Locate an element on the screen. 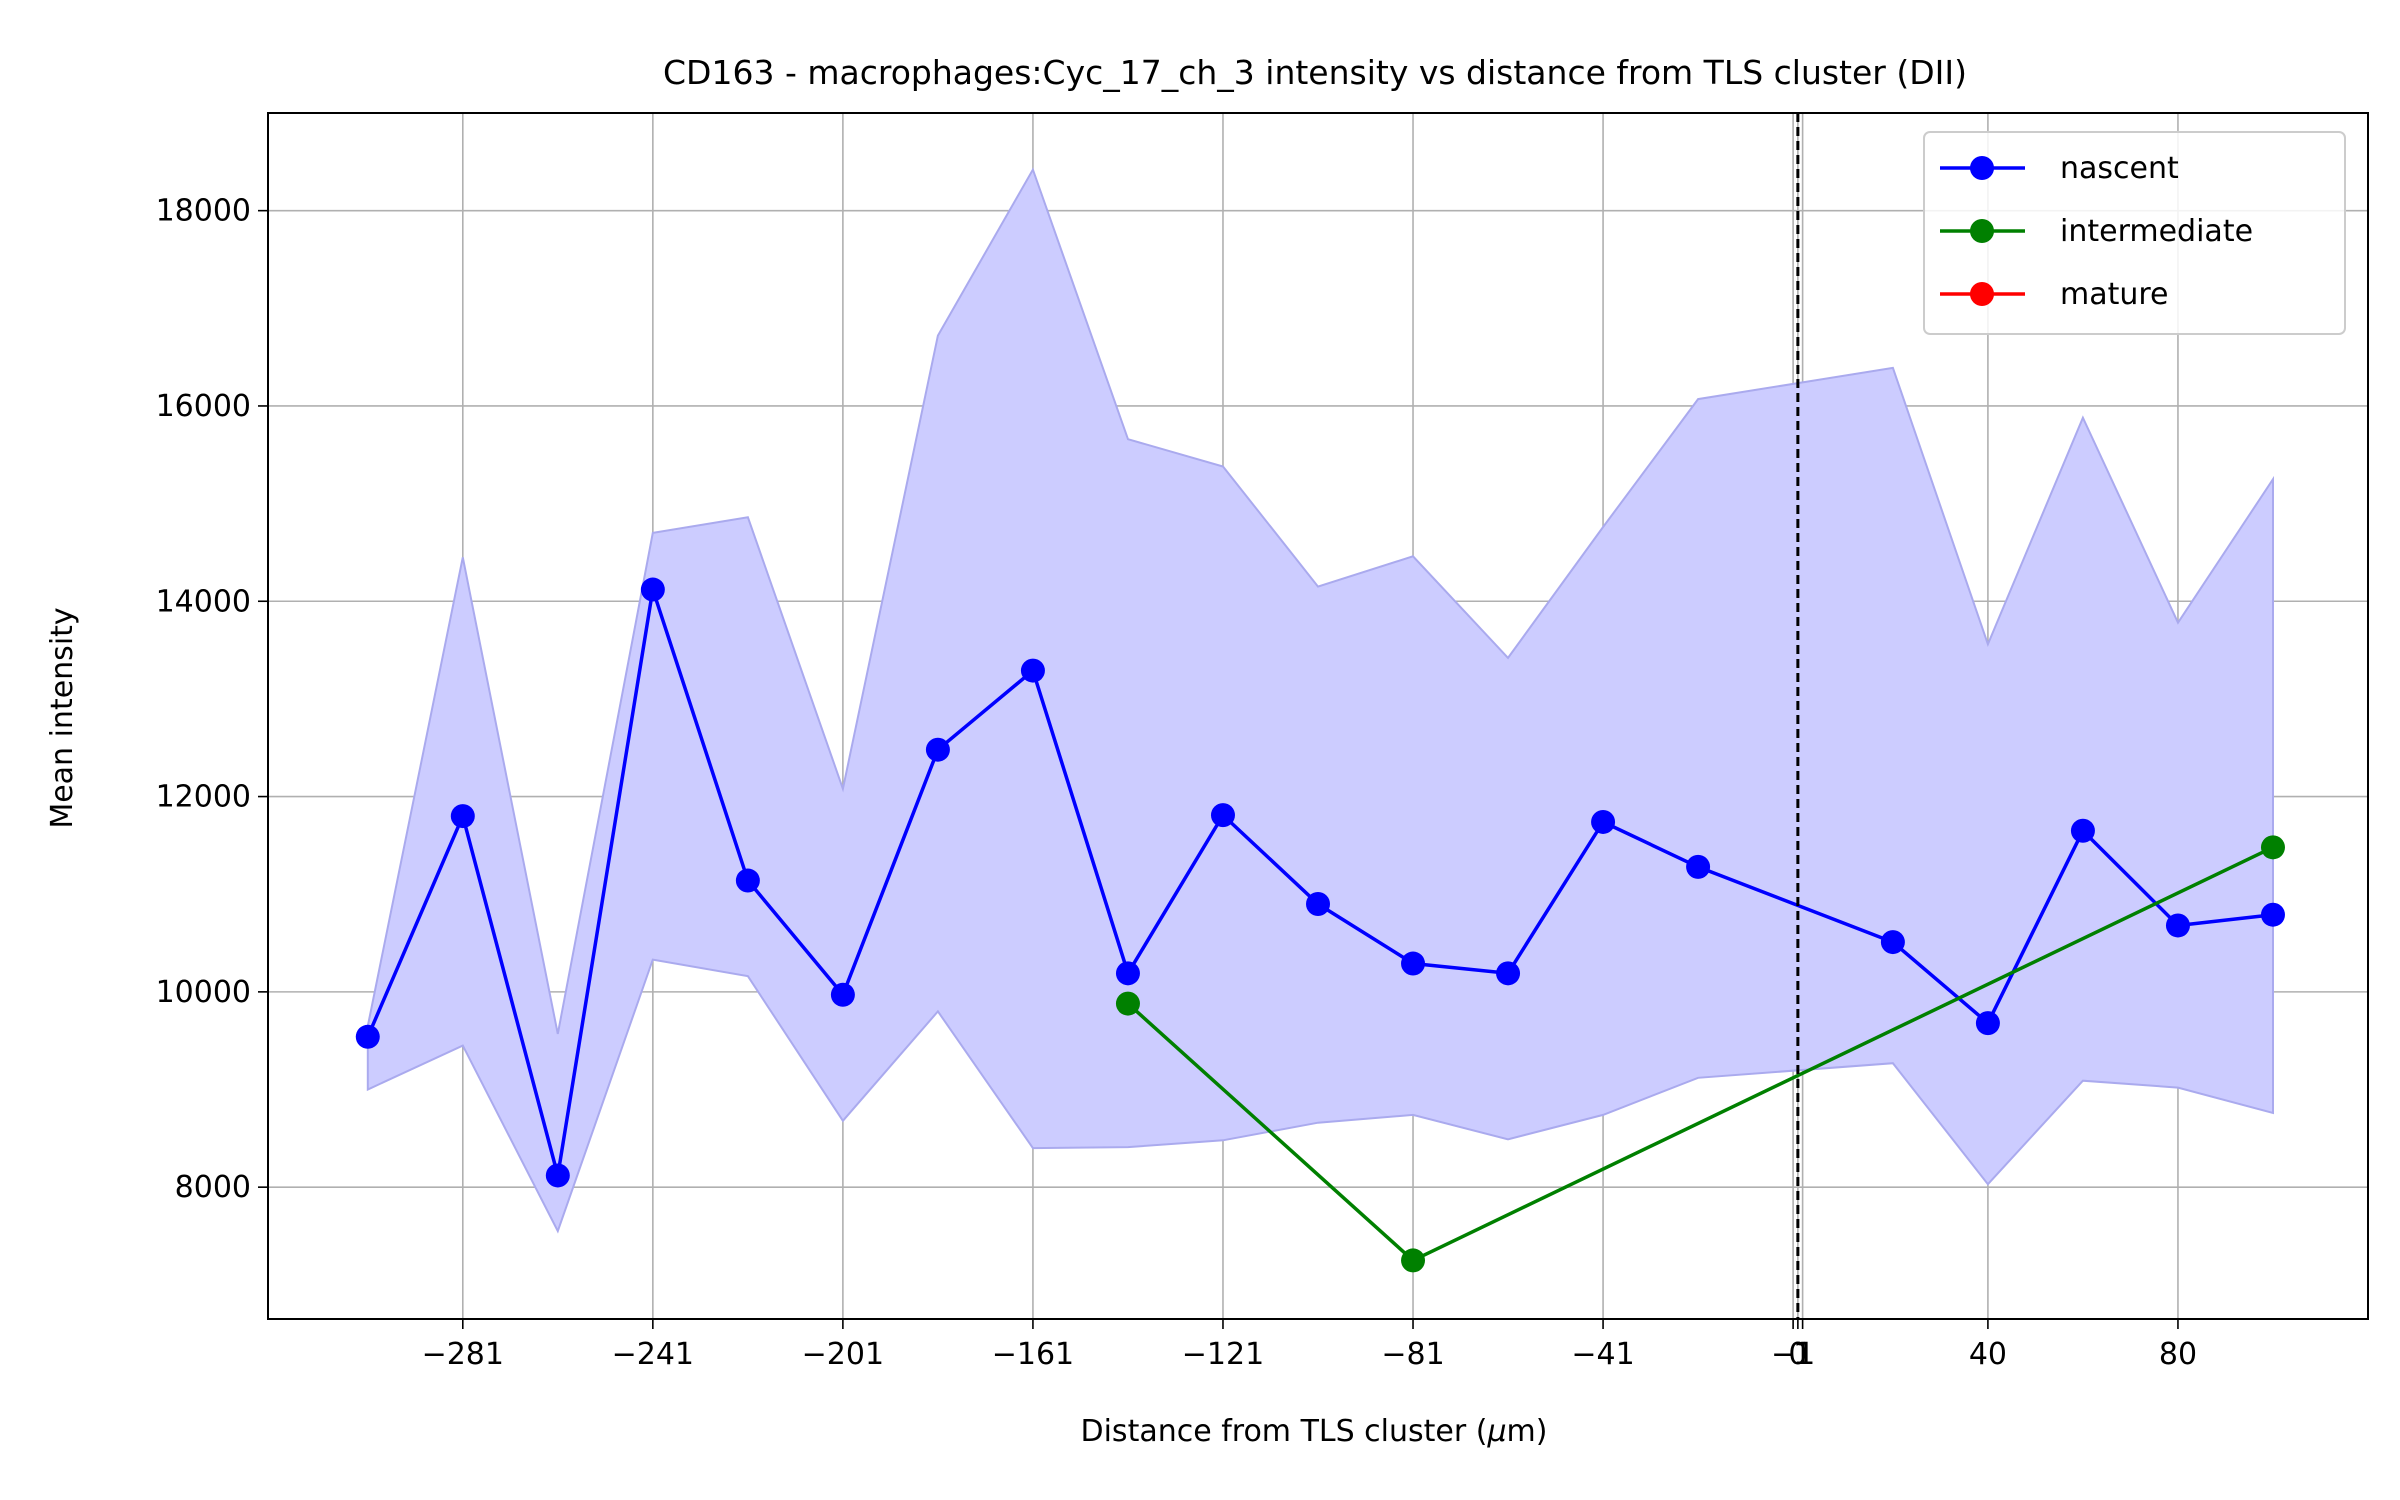 The image size is (2400, 1500). x-tick-label: −281 is located at coordinates (463, 1354).